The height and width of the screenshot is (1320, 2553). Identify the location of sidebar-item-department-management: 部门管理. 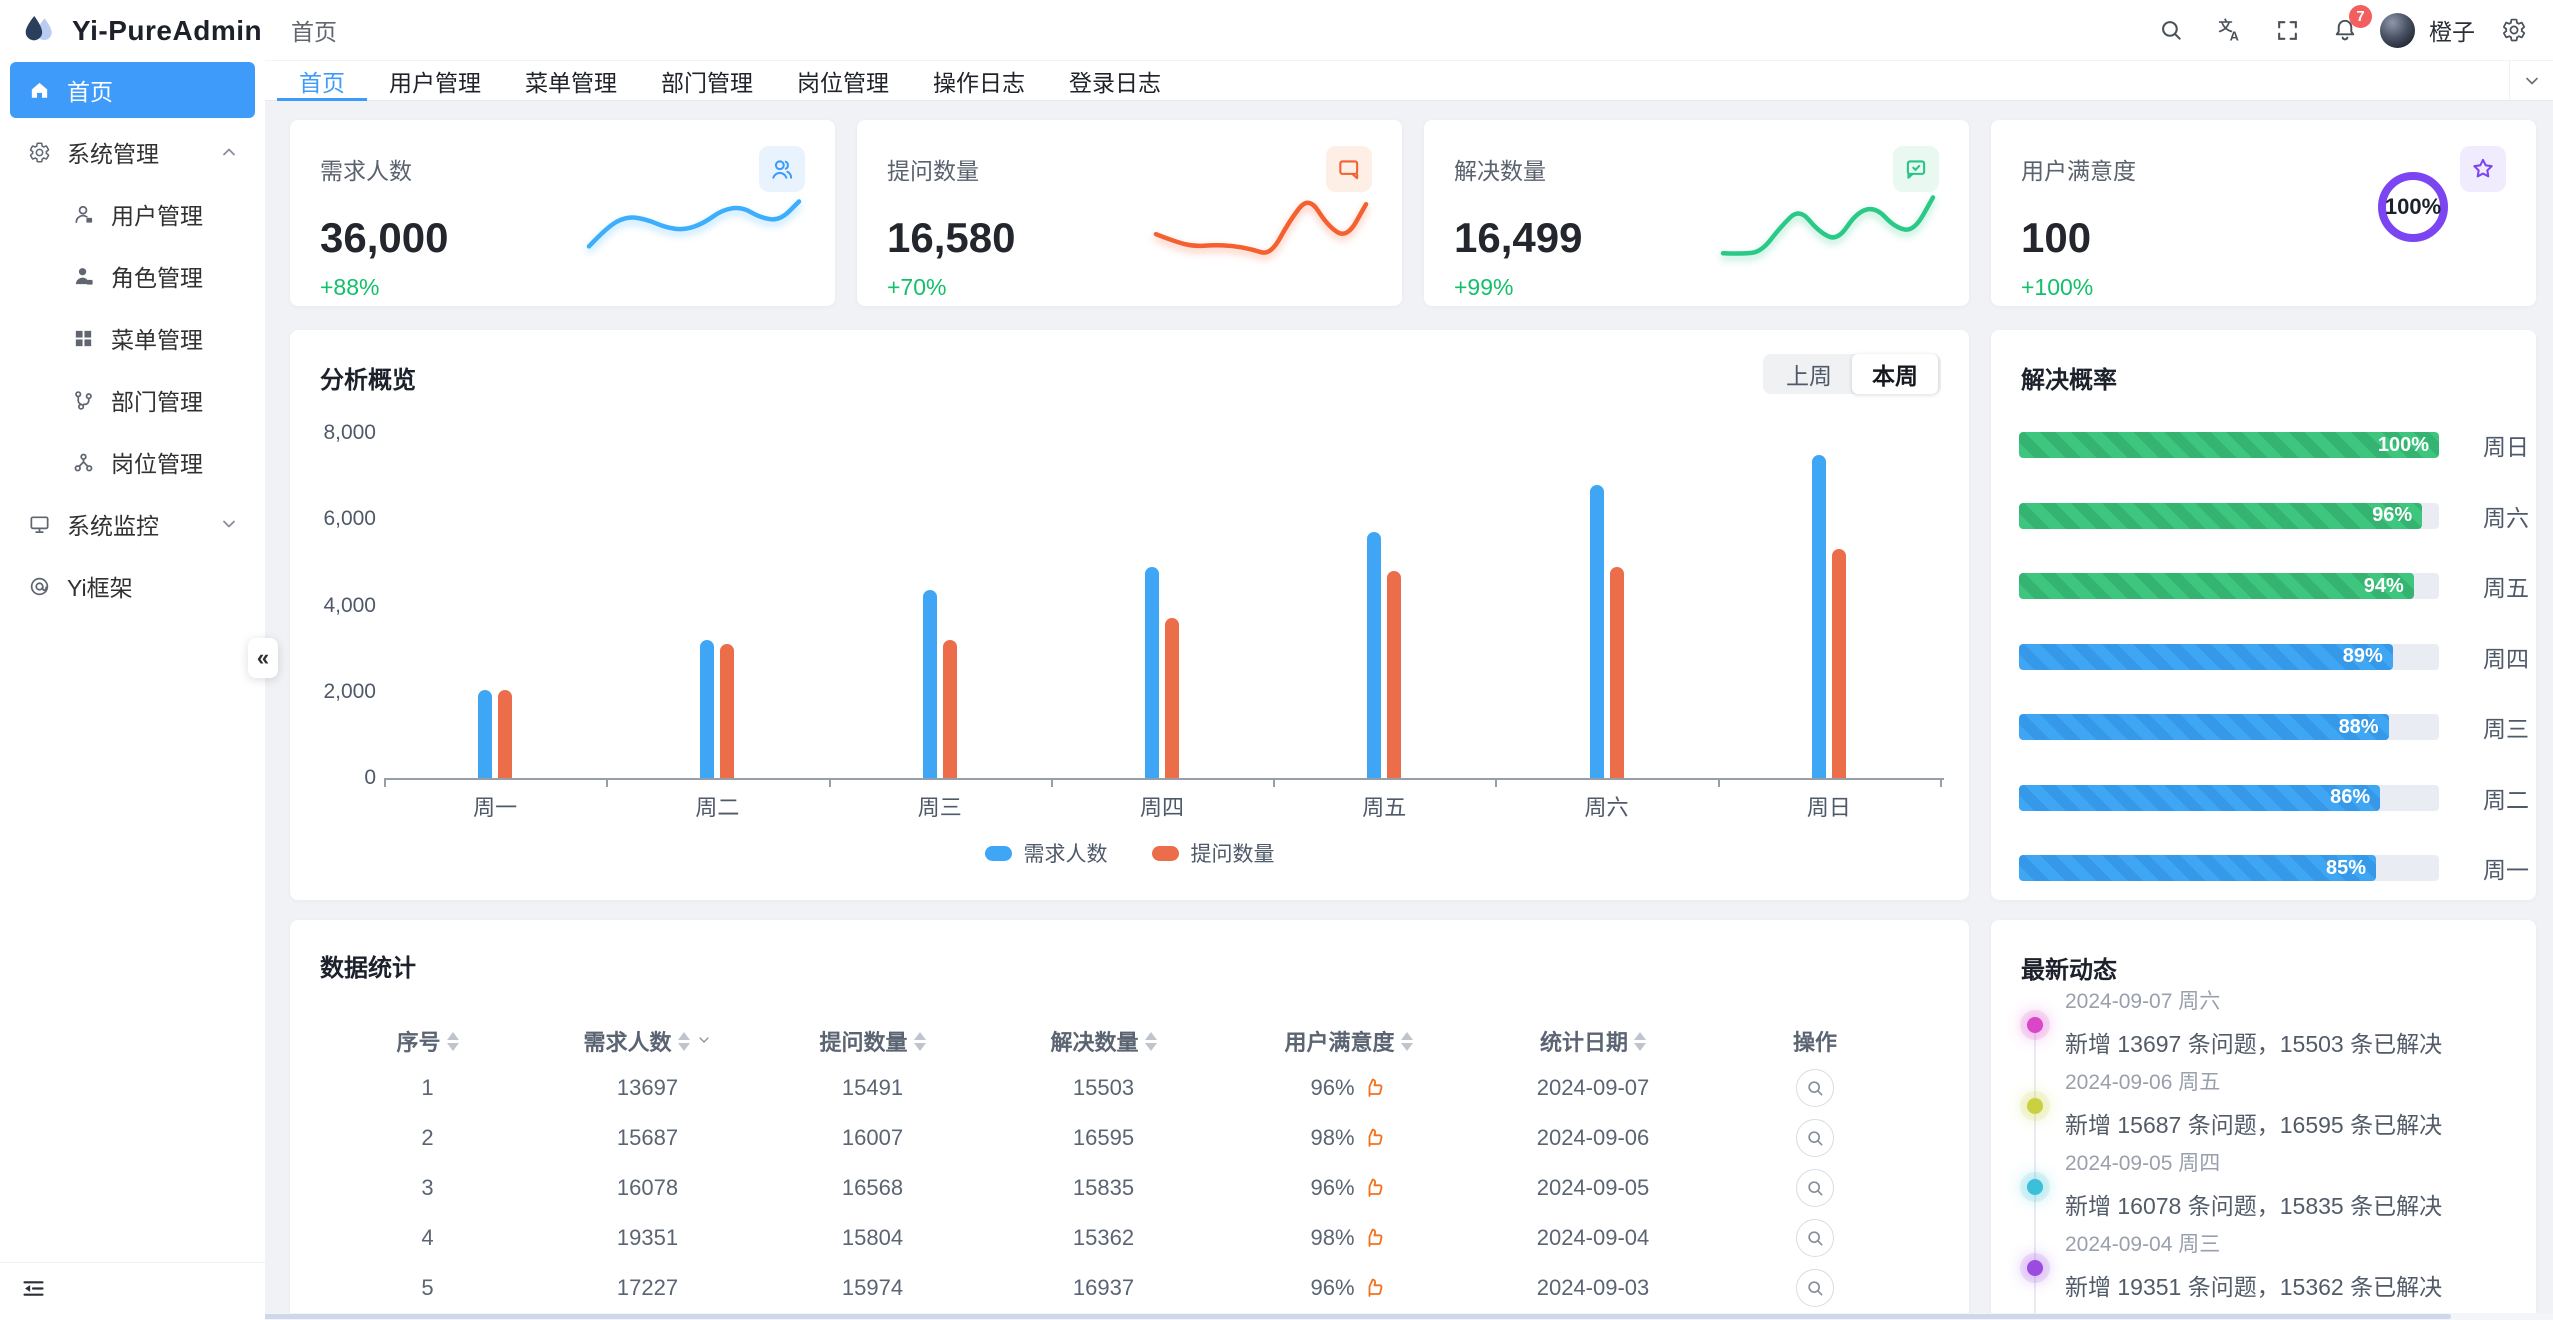
(132, 400).